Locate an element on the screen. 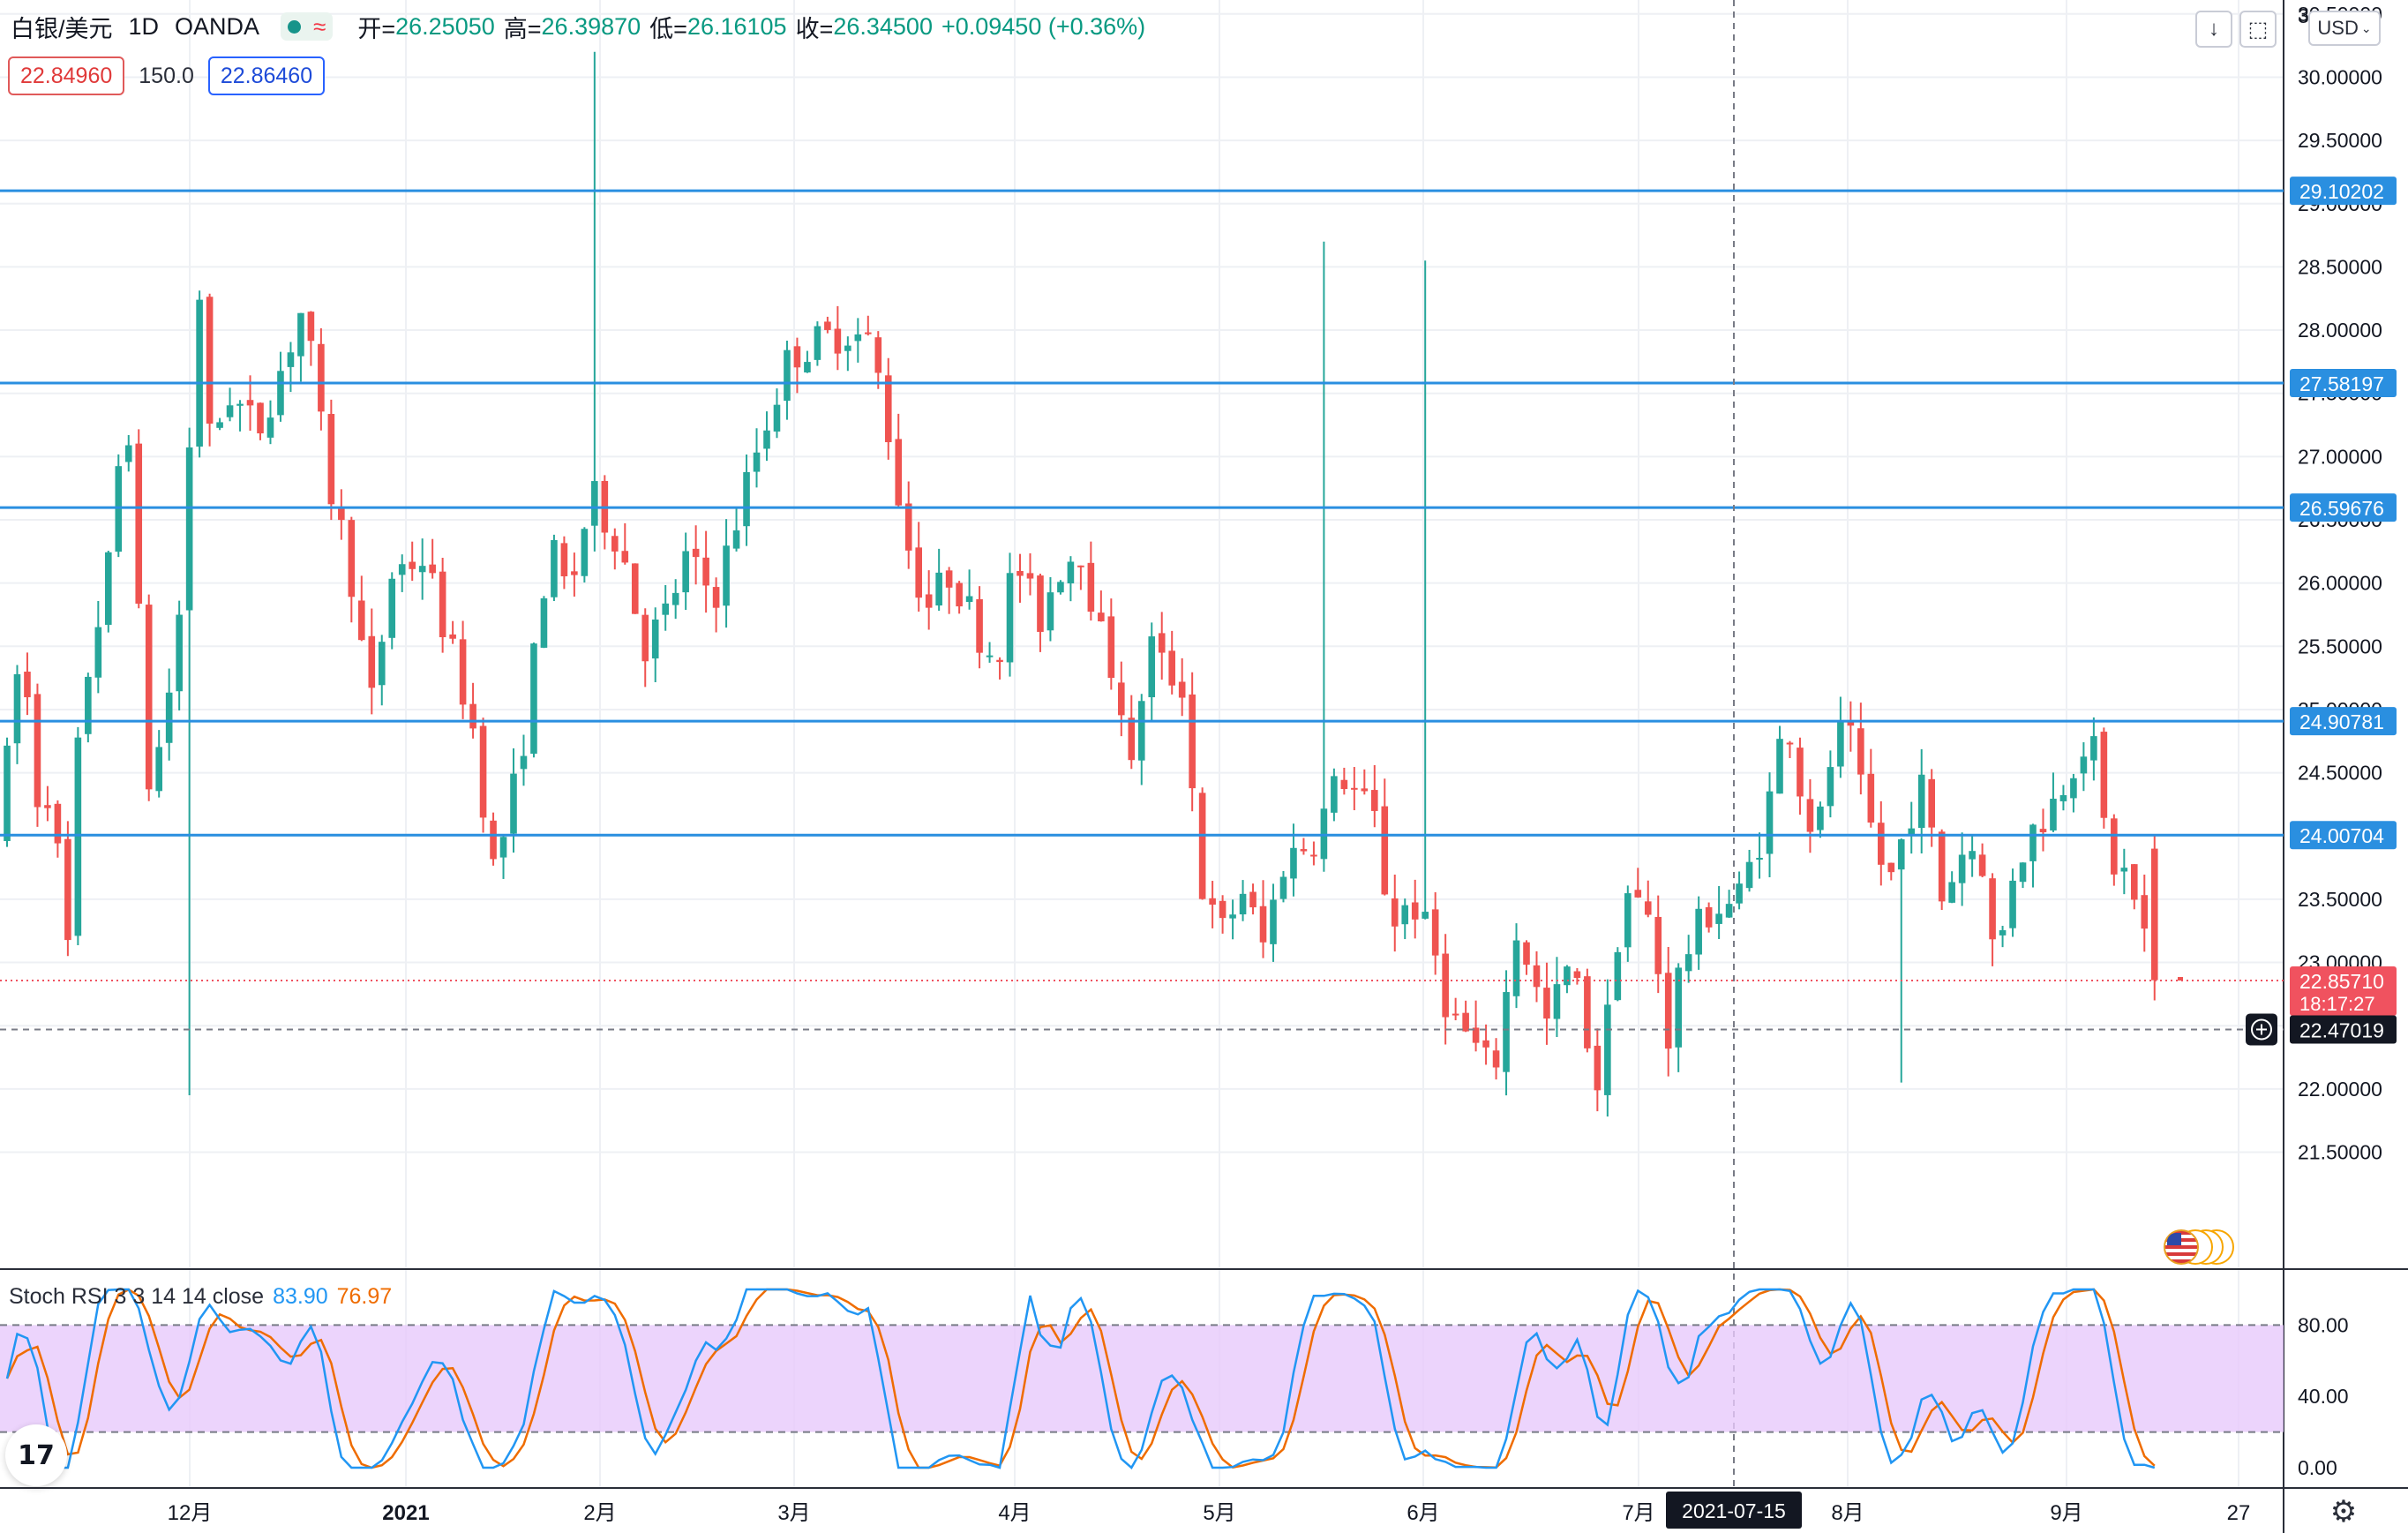 This screenshot has height=1533, width=2408. level-price-label-box is located at coordinates (2343, 507).